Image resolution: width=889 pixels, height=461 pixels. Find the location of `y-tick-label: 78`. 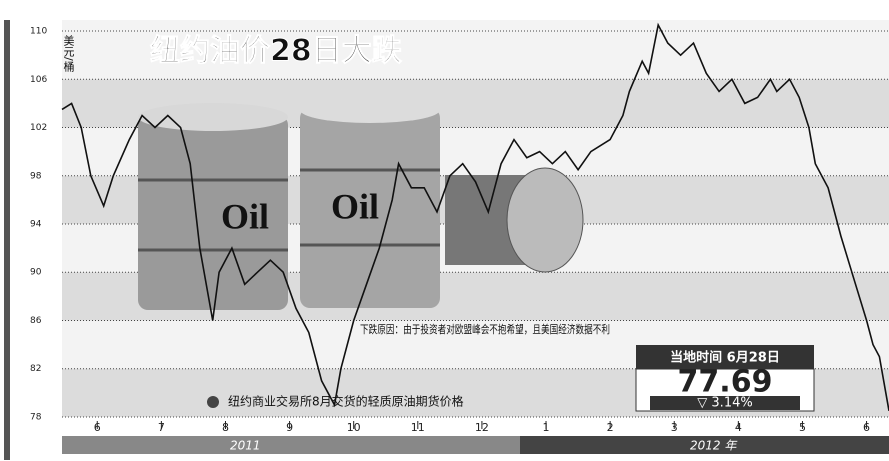

y-tick-label: 78 is located at coordinates (36, 417).